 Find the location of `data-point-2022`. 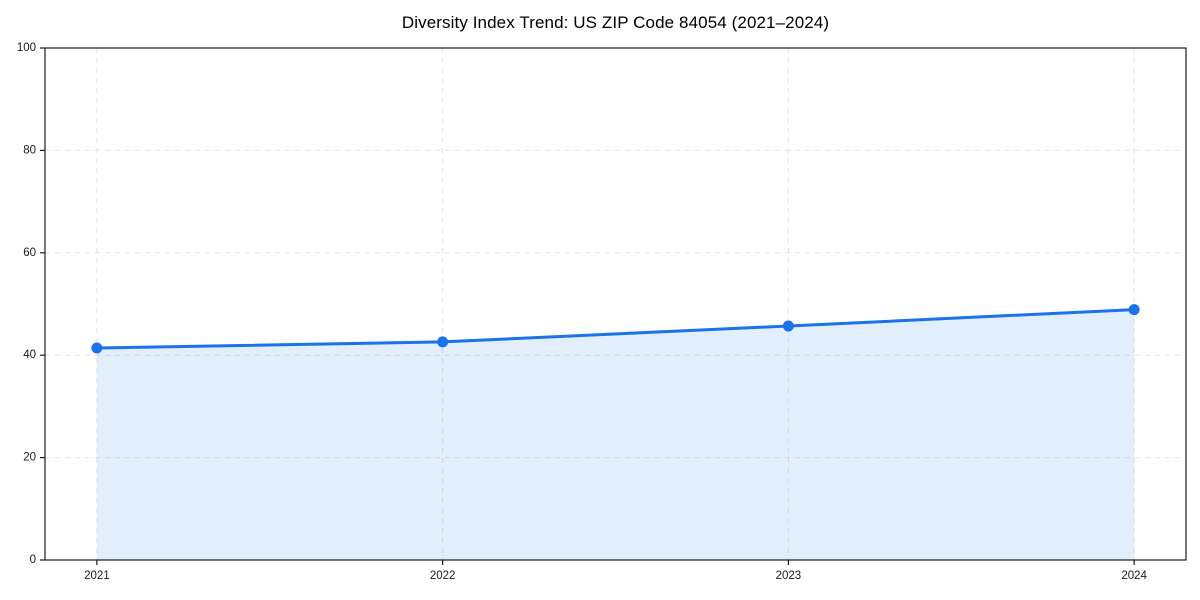

data-point-2022 is located at coordinates (443, 342).